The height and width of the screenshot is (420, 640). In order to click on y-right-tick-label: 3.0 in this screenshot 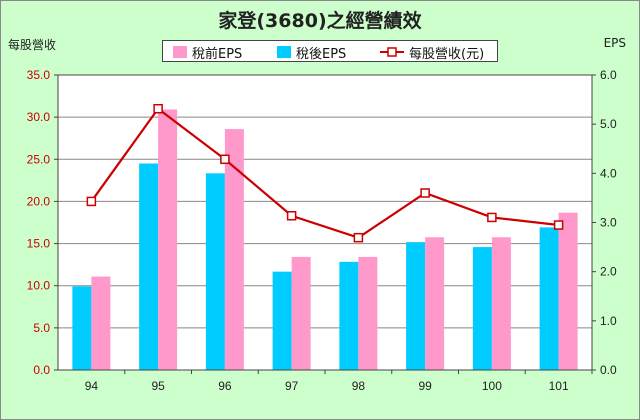, I will do `click(608, 223)`.